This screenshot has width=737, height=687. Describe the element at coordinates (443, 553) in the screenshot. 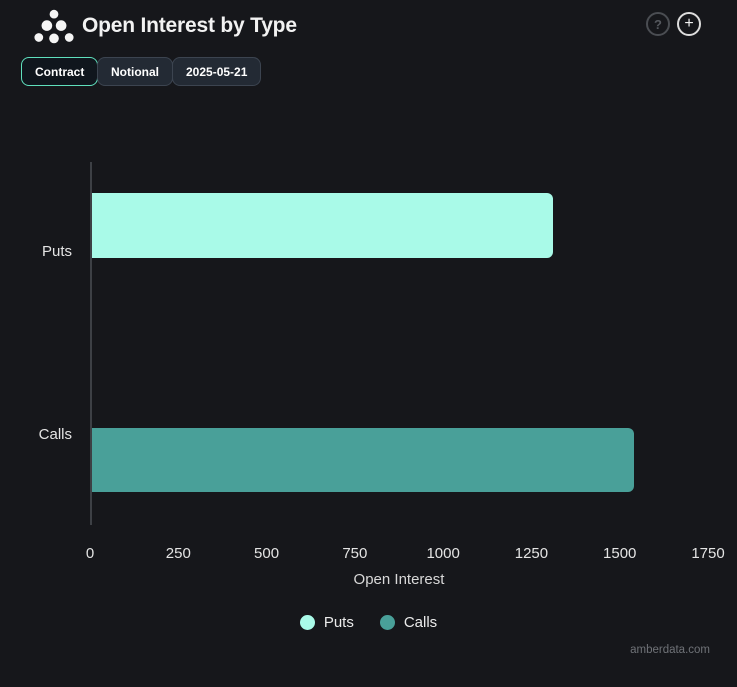

I see `x-tick-label: 1000` at that location.